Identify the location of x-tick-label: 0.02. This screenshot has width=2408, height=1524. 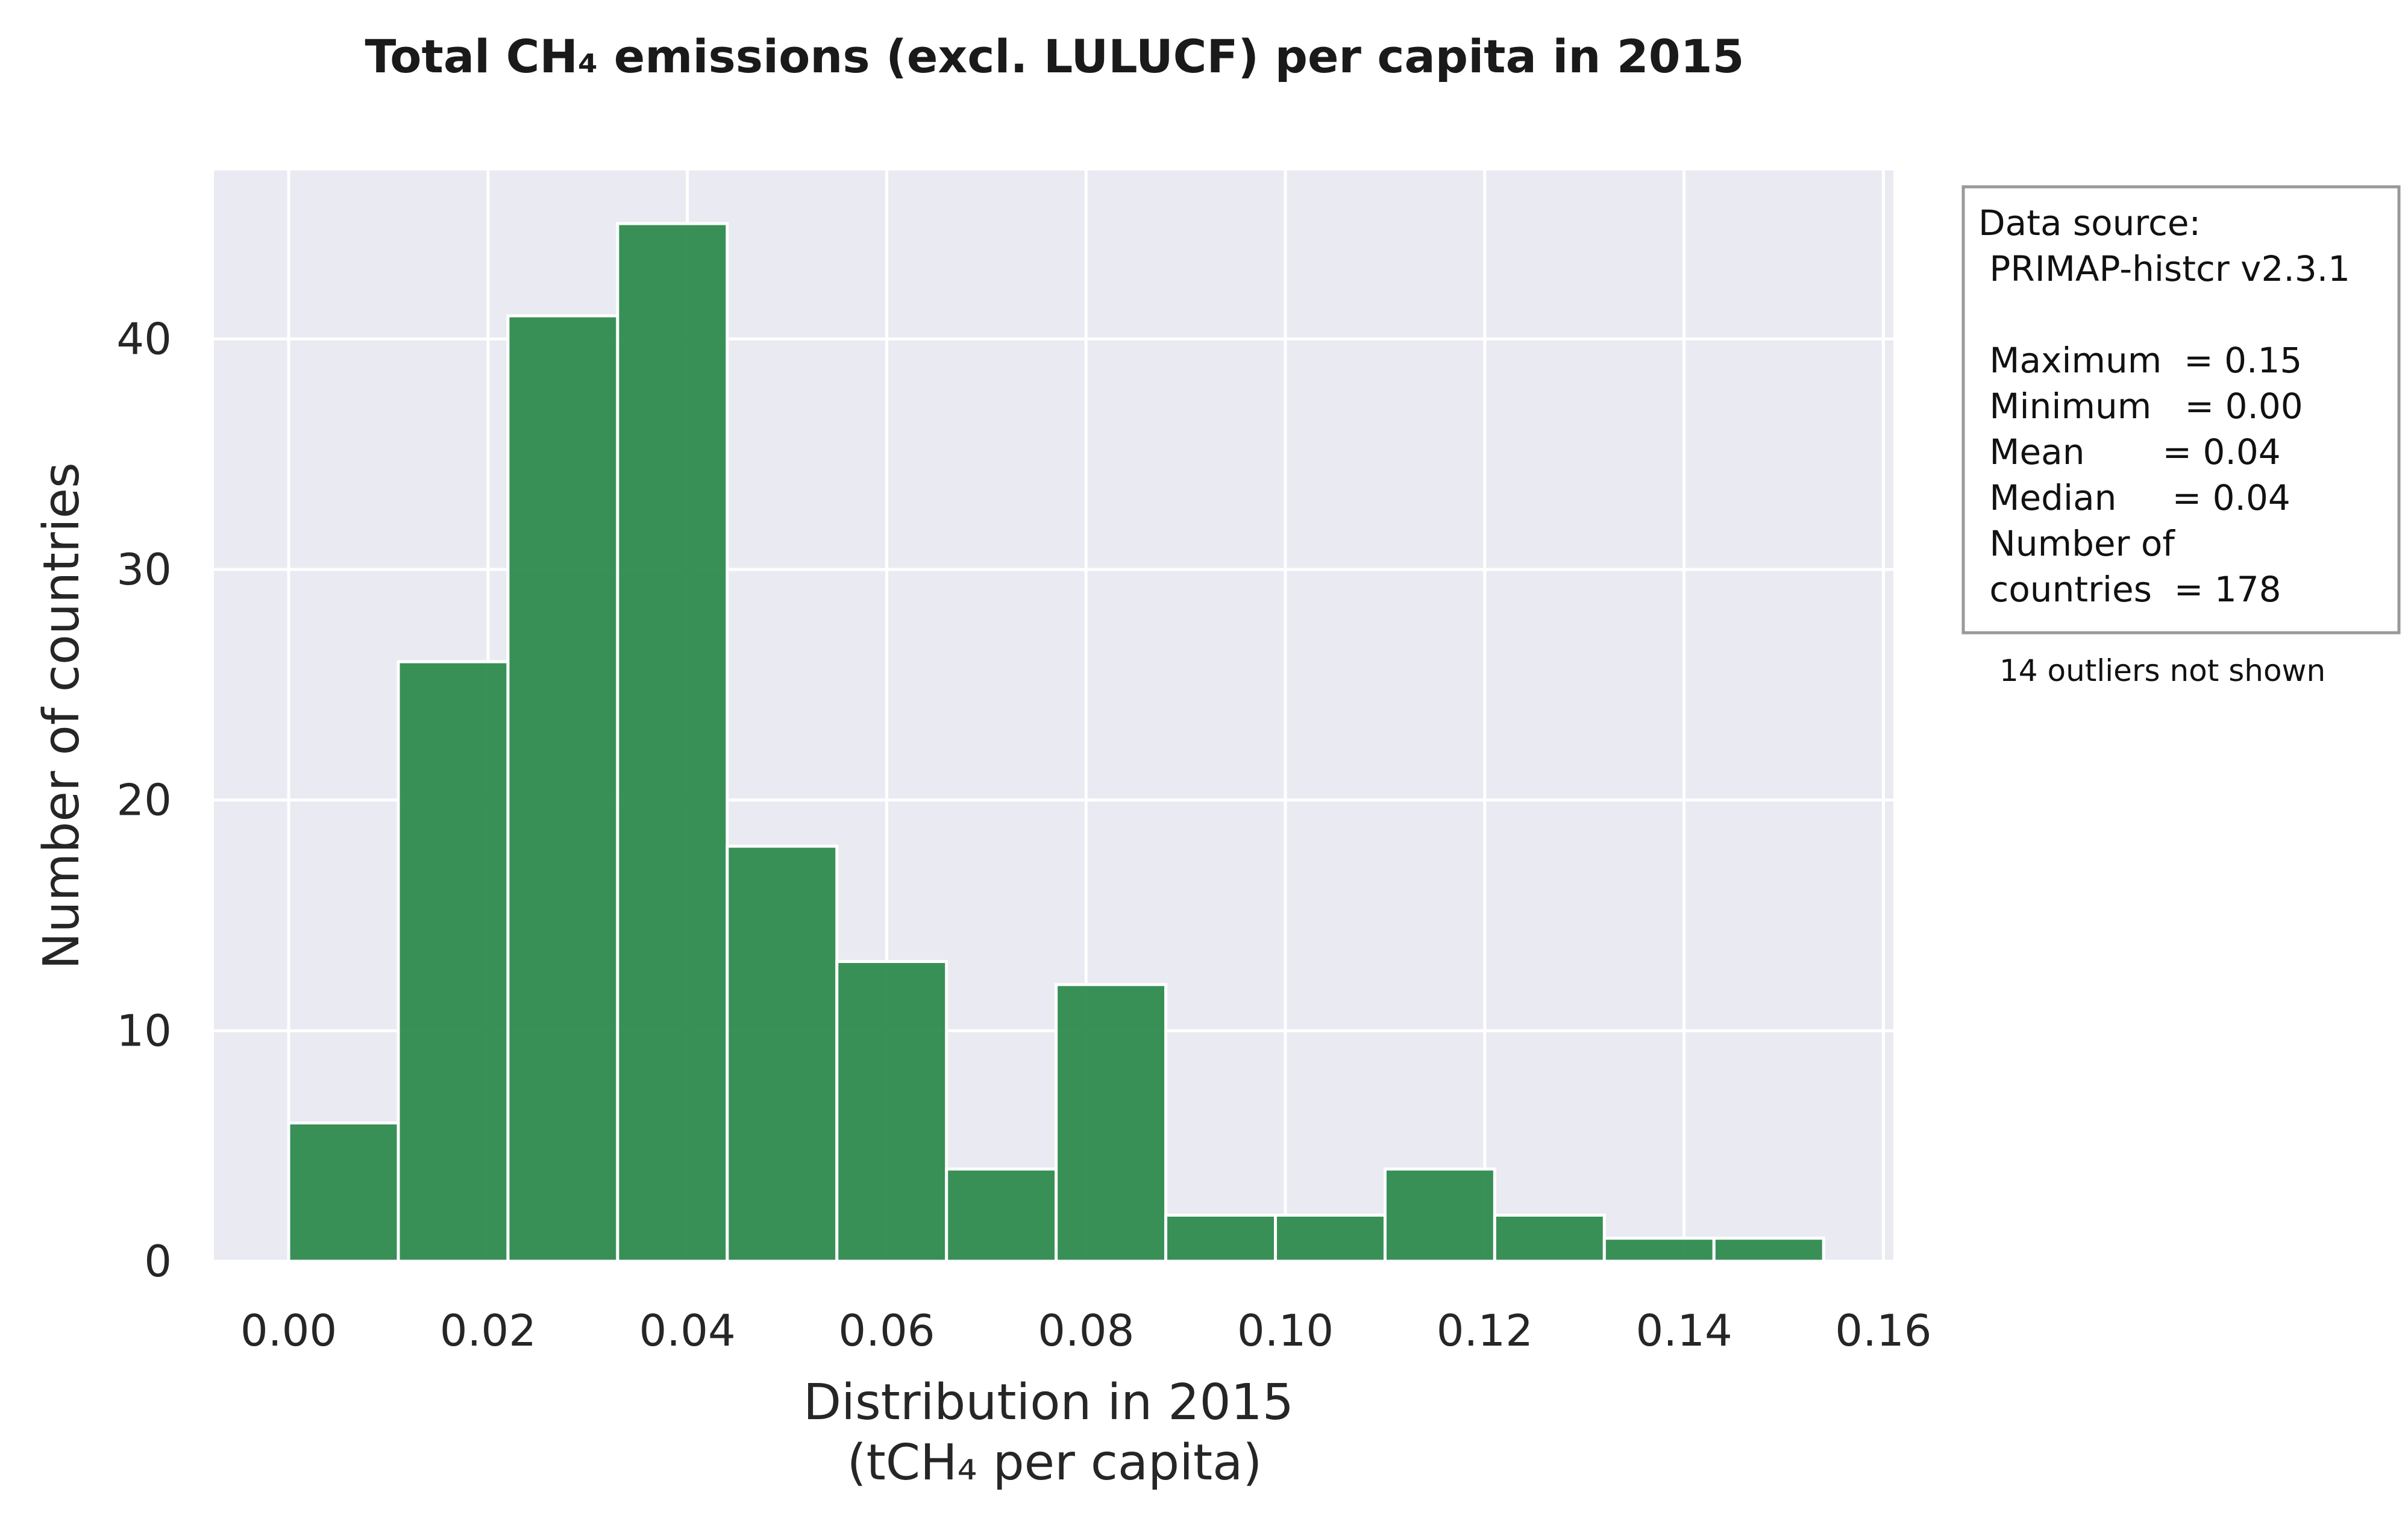
(488, 1330).